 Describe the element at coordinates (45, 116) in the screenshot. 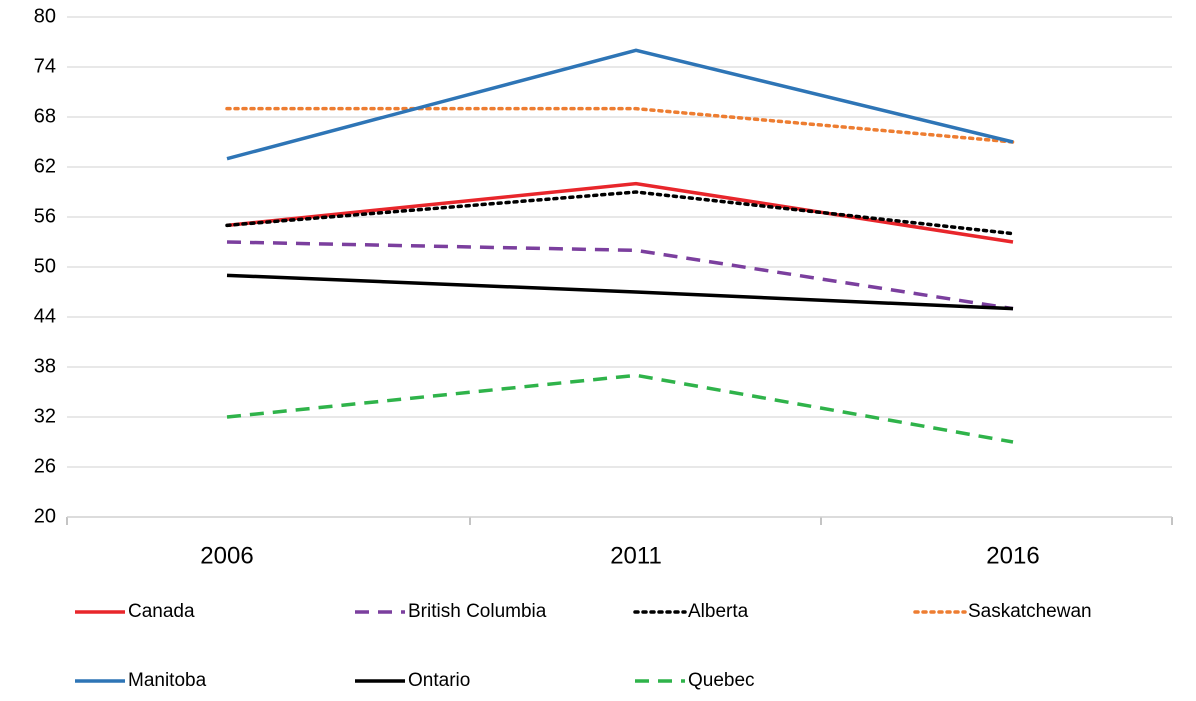

I see `y-tick-label: 68` at that location.